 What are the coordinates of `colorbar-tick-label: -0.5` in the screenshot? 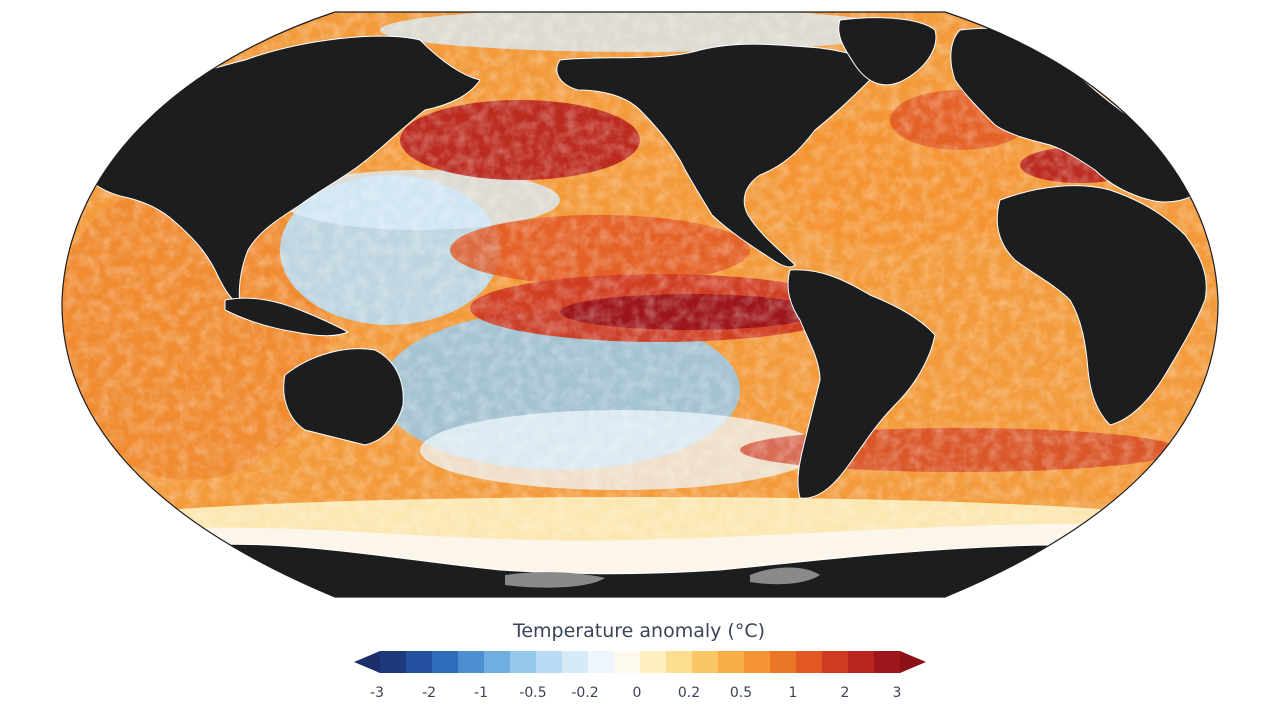 It's located at (532, 693).